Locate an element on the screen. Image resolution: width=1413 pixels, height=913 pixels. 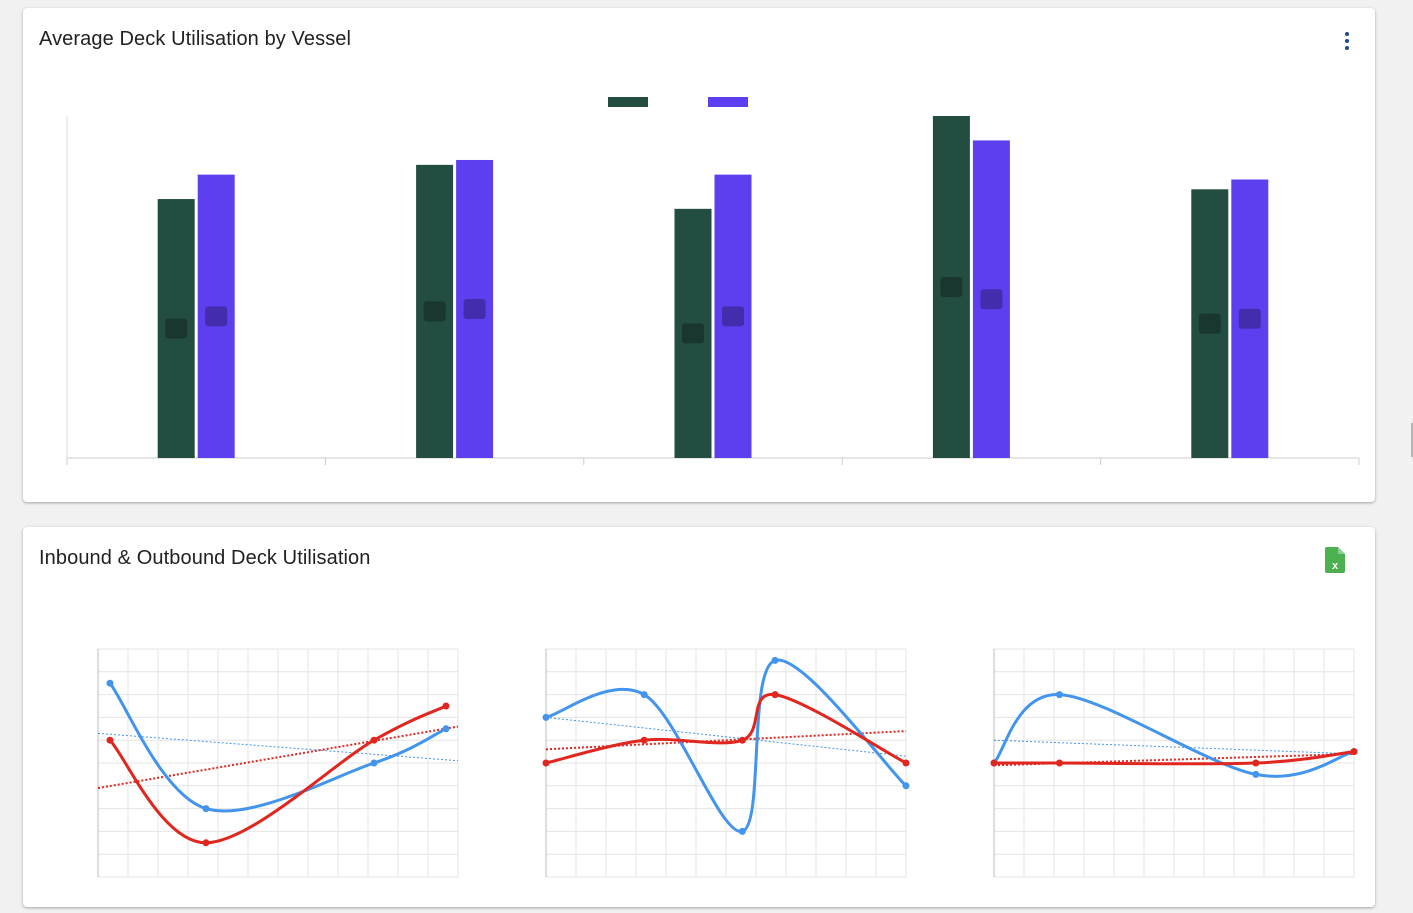
northern-fury-line-chart is located at coordinates (726, 763).